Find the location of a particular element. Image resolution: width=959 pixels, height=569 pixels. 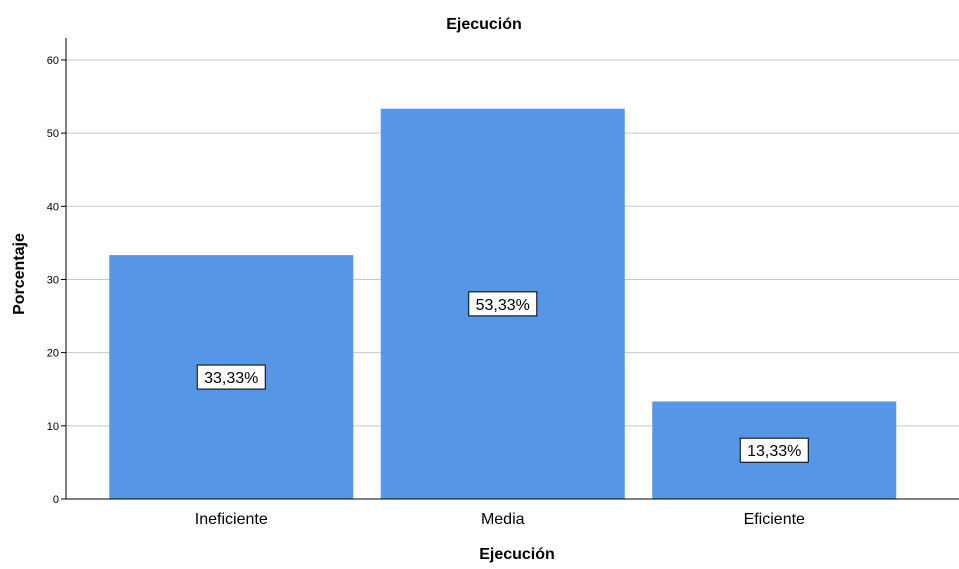

x-tick-label-eficiente: Eficiente is located at coordinates (774, 519).